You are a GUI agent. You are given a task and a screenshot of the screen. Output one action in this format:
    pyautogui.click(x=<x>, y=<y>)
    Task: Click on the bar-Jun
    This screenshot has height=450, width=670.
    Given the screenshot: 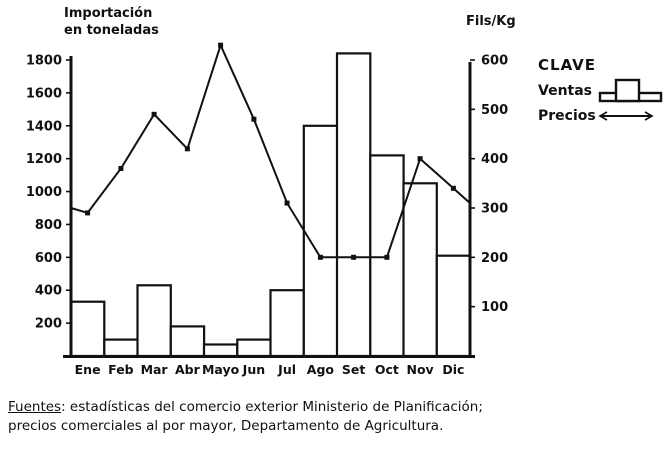 What is the action you would take?
    pyautogui.click(x=254, y=348)
    